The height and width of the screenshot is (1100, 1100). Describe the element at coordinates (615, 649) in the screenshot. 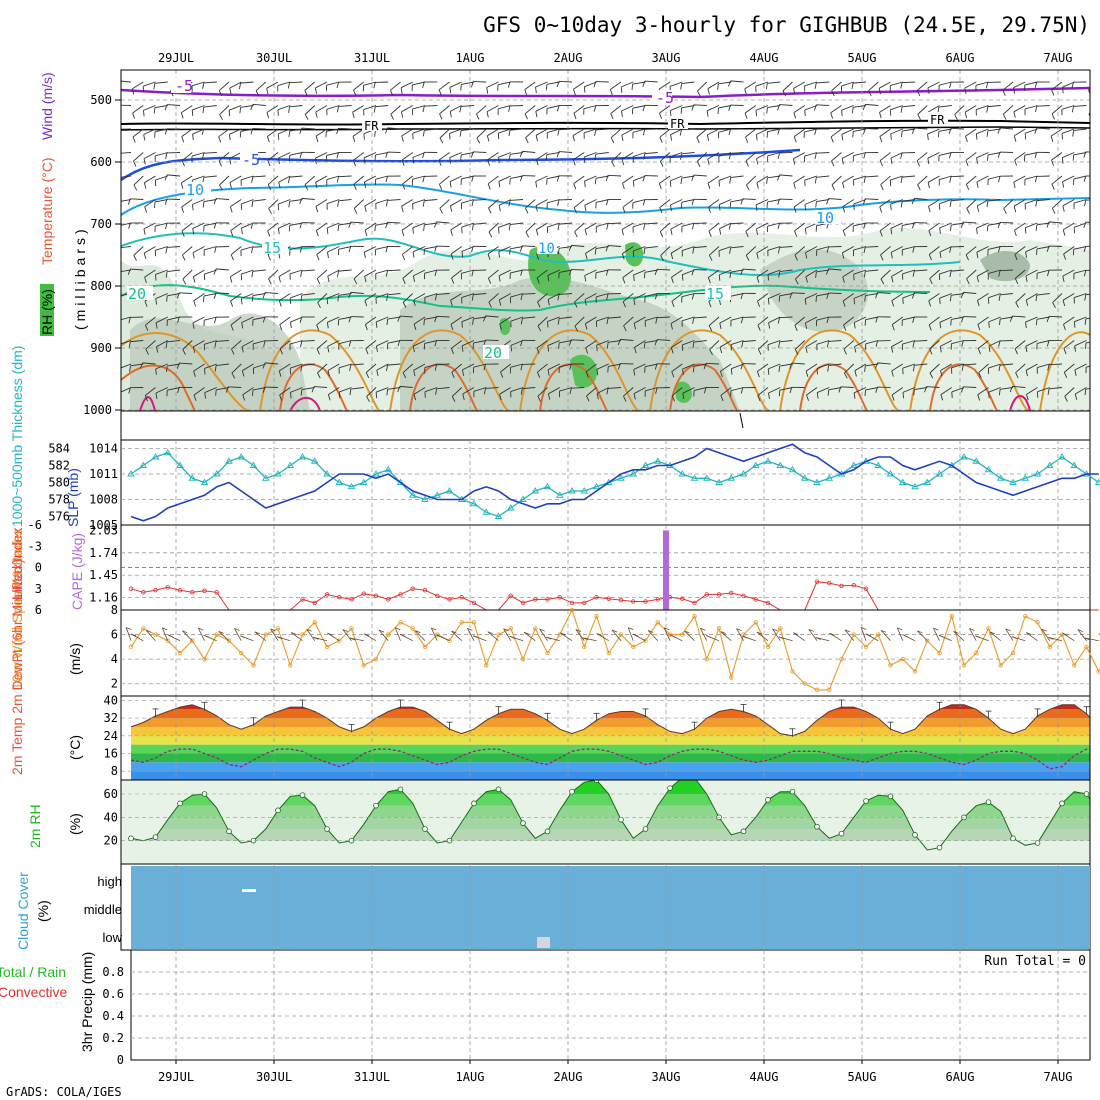

I see `wind10-line` at that location.